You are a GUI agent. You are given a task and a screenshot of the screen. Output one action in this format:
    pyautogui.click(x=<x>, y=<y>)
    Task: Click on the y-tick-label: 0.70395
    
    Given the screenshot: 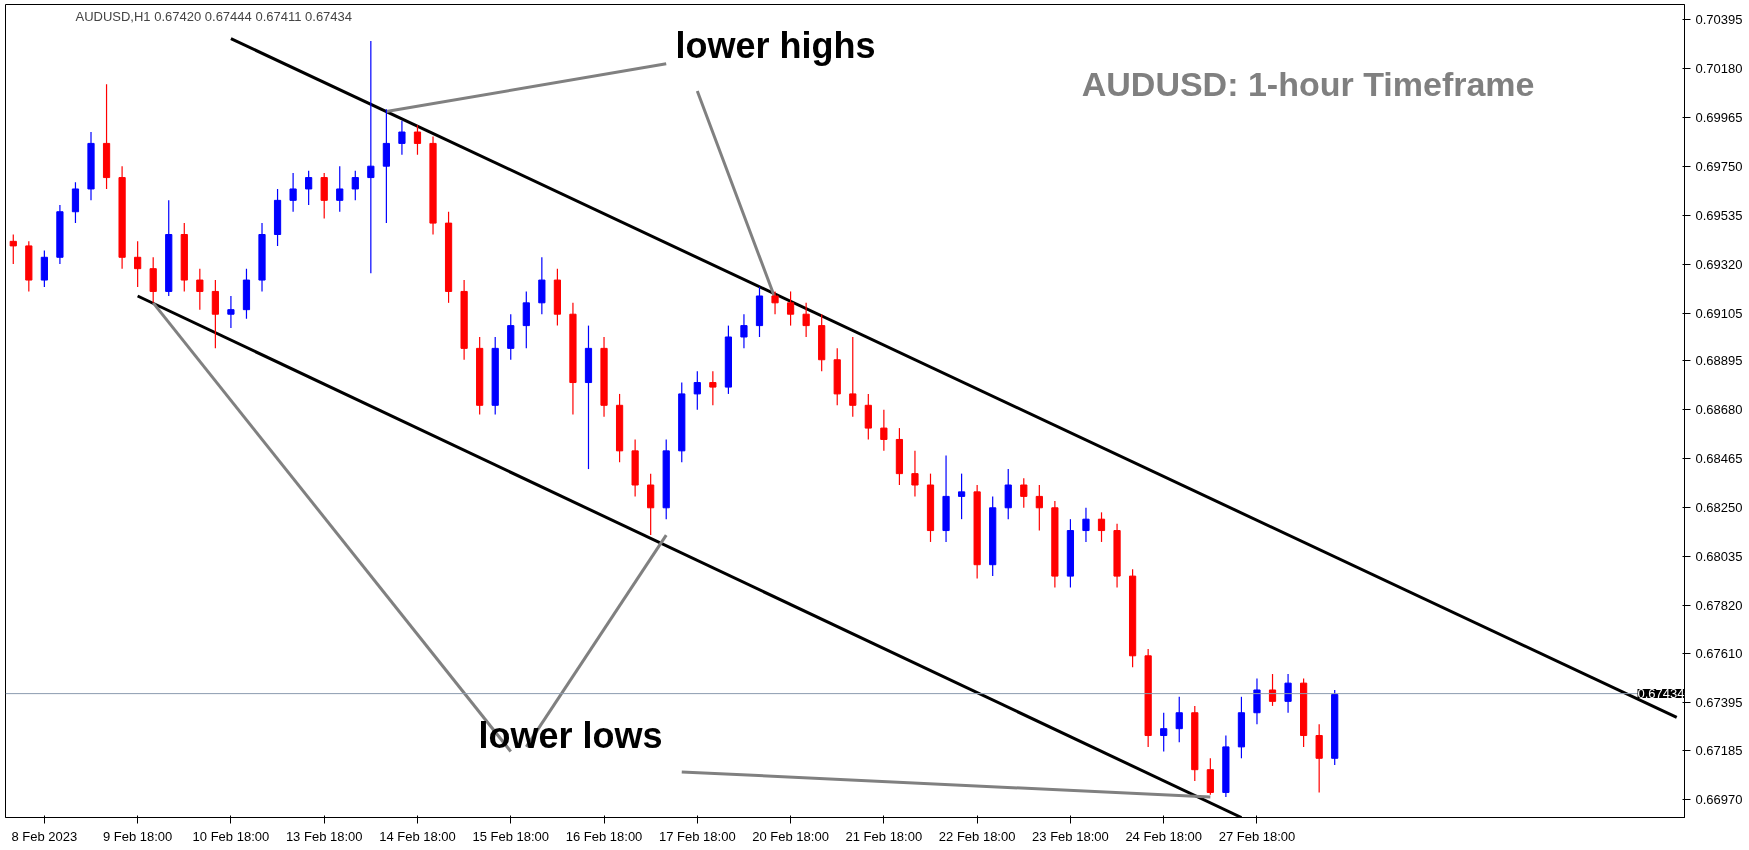 What is the action you would take?
    pyautogui.click(x=1719, y=19)
    